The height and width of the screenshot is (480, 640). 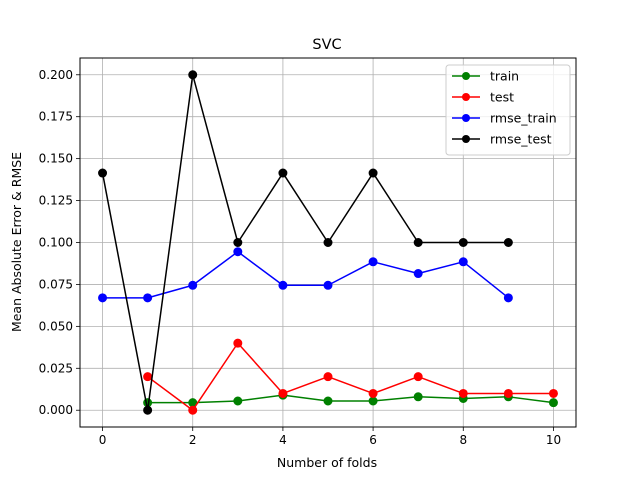 I want to click on y-tick-label: 0.175, so click(x=56, y=117).